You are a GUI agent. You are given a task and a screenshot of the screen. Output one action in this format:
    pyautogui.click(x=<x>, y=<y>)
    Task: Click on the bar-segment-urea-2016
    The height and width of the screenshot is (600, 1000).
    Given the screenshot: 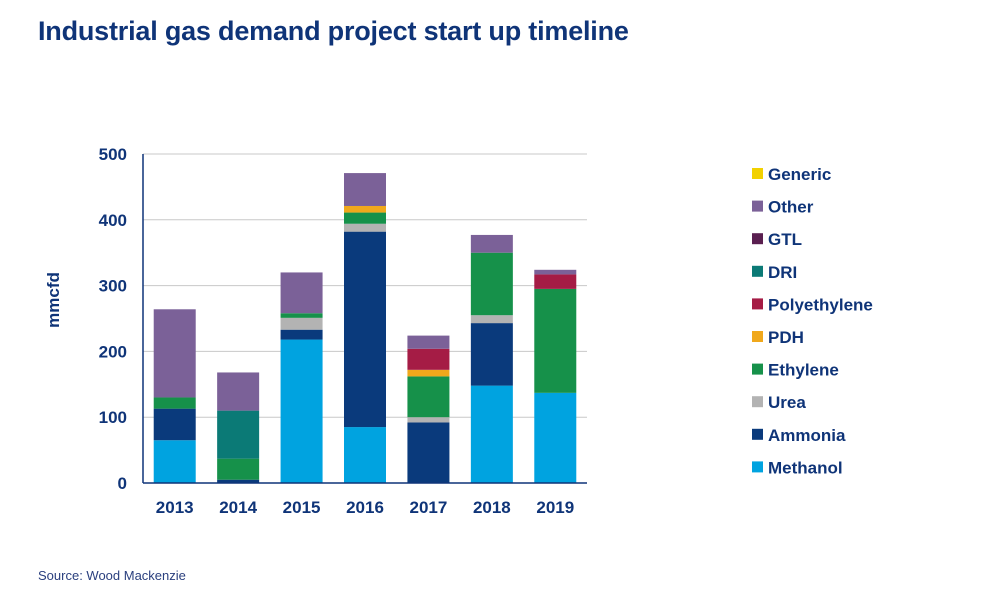 What is the action you would take?
    pyautogui.click(x=365, y=227)
    